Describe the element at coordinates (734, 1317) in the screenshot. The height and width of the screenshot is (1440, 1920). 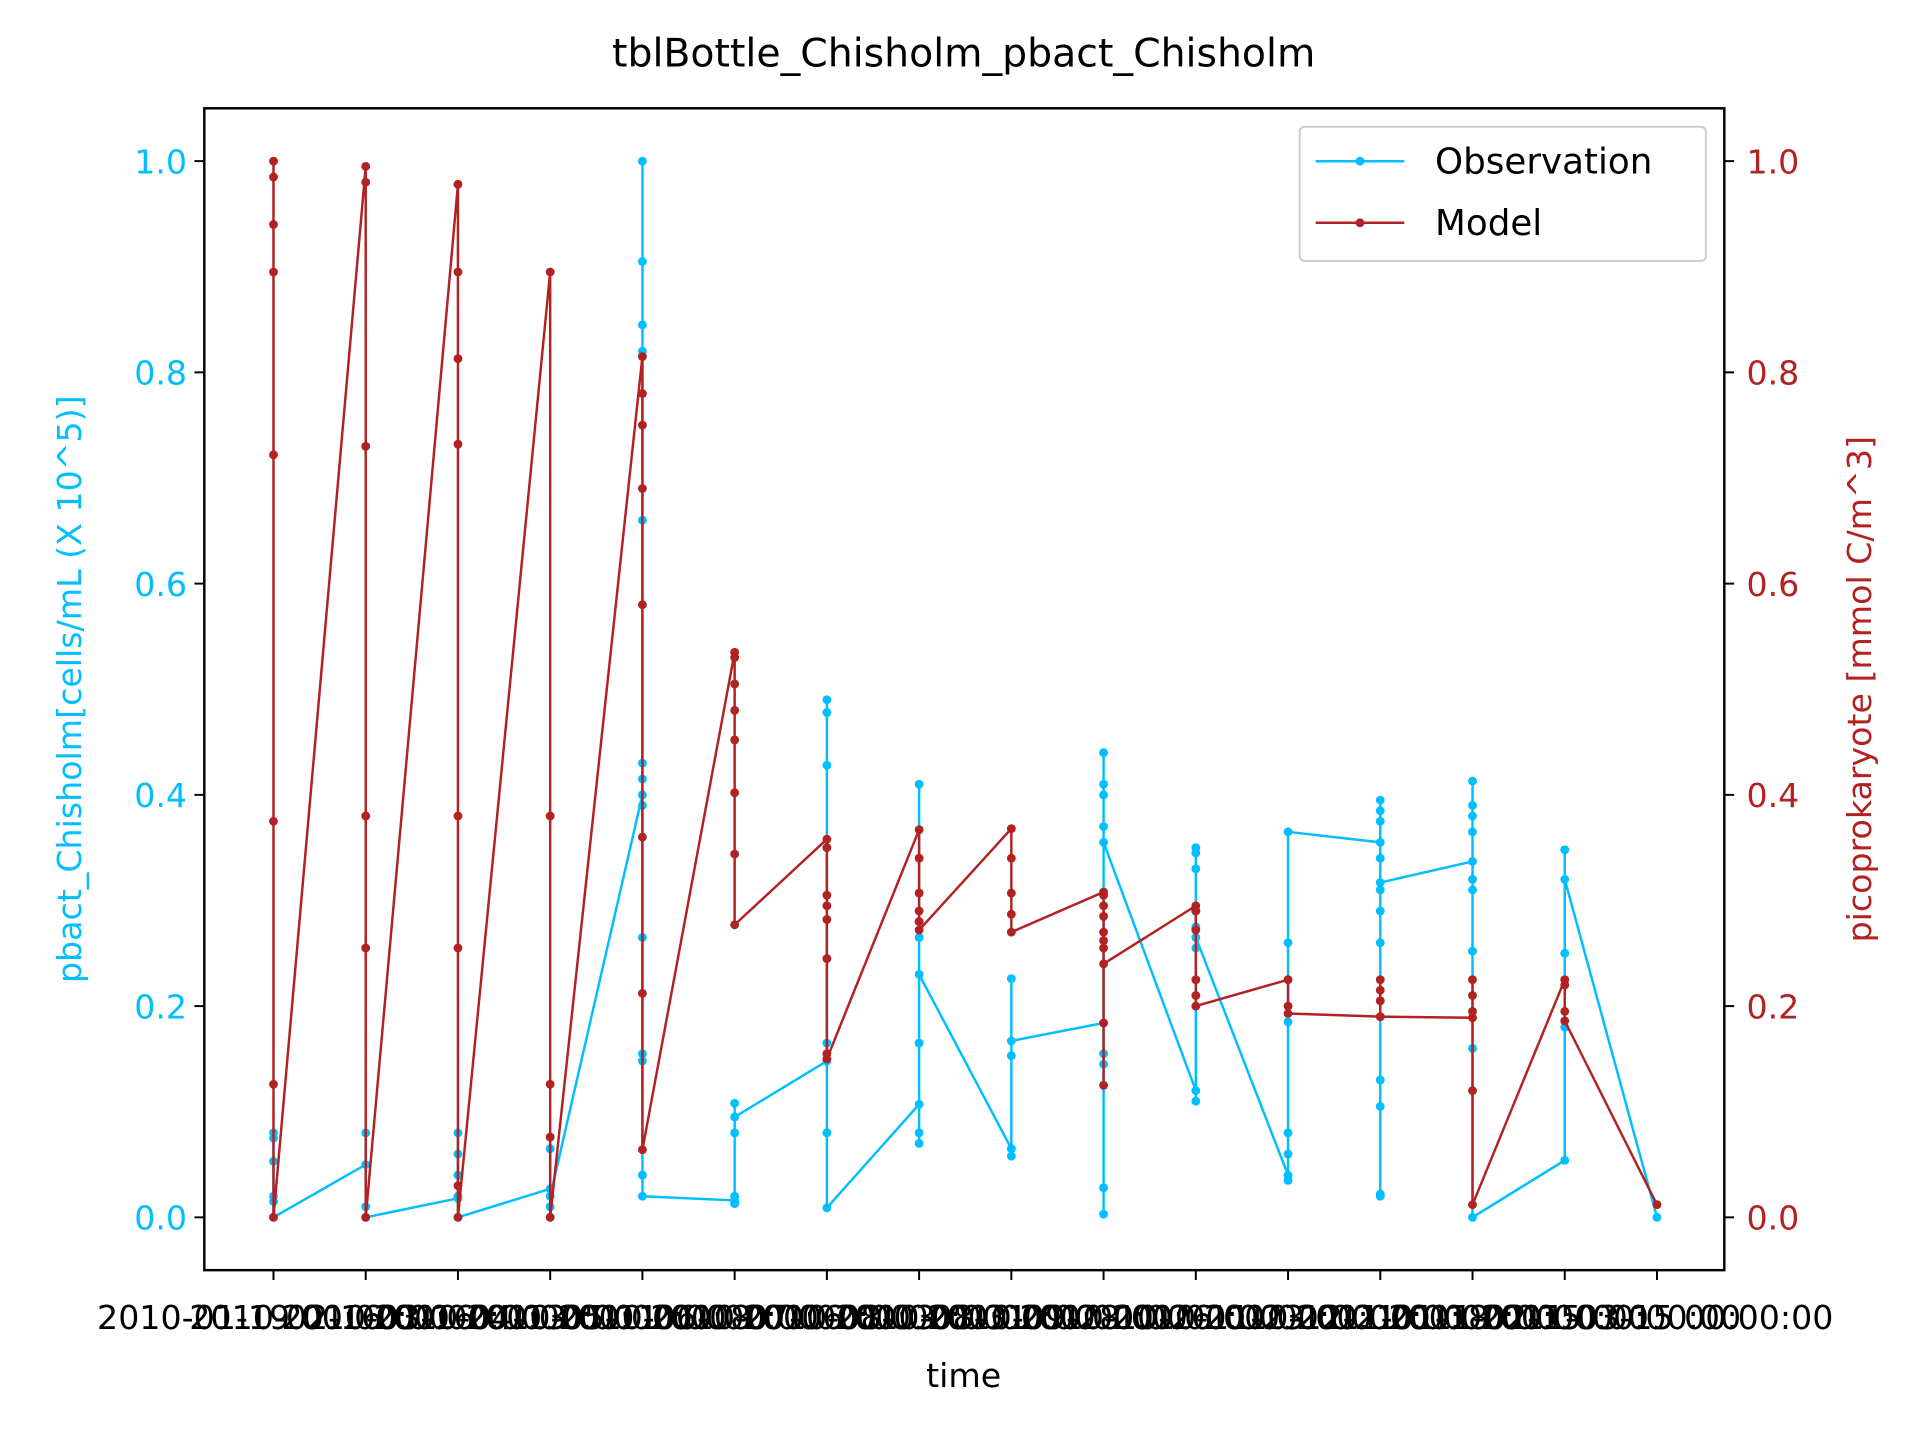
I see `x-tick-label: 2010-06-08 00:00:00` at that location.